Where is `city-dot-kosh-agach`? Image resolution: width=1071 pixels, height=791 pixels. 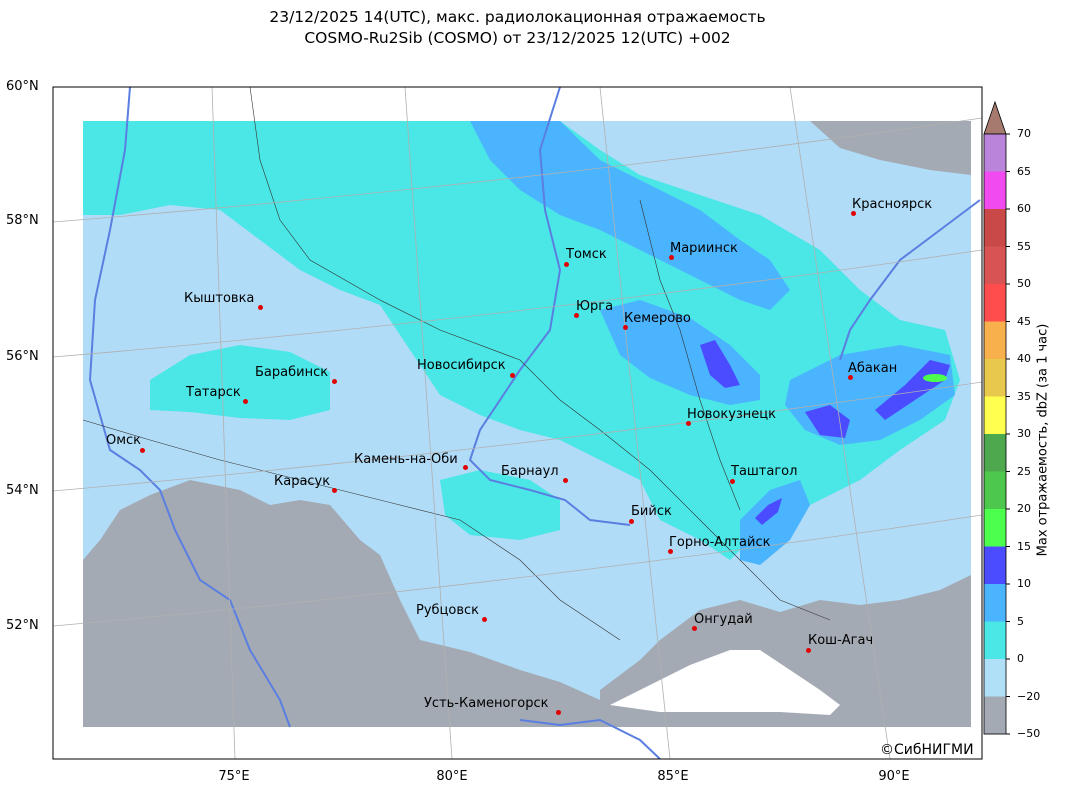
city-dot-kosh-agach is located at coordinates (808, 650).